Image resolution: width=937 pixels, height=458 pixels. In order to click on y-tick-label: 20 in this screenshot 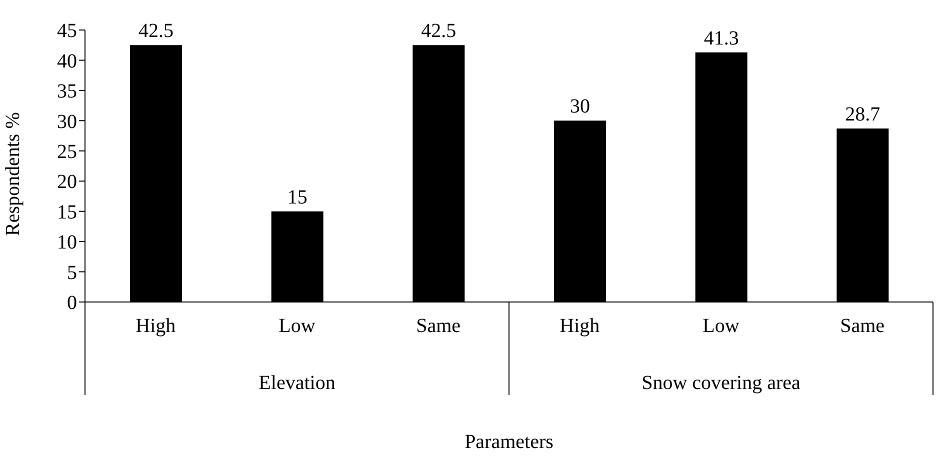, I will do `click(67, 182)`.